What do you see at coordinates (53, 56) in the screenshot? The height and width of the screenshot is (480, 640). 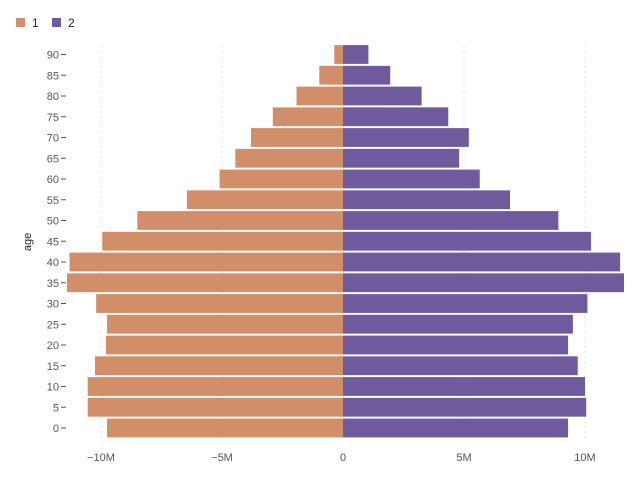 I see `y-tick-label-90: 90` at bounding box center [53, 56].